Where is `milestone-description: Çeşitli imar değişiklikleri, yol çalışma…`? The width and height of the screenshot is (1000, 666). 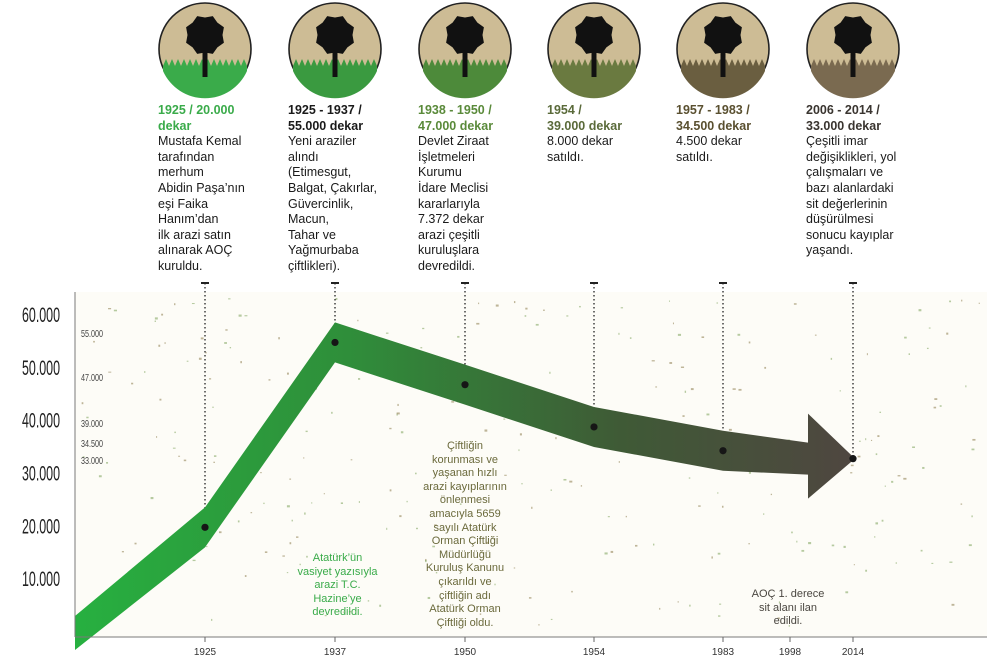
milestone-description: Çeşitli imar değişiklikleri, yol çalışma… is located at coordinates (869, 196).